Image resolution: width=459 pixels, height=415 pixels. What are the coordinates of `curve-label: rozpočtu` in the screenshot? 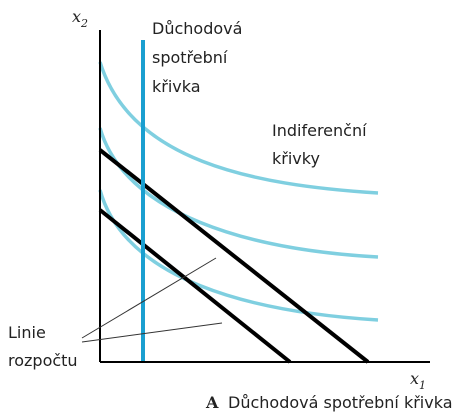 It's located at (43, 360).